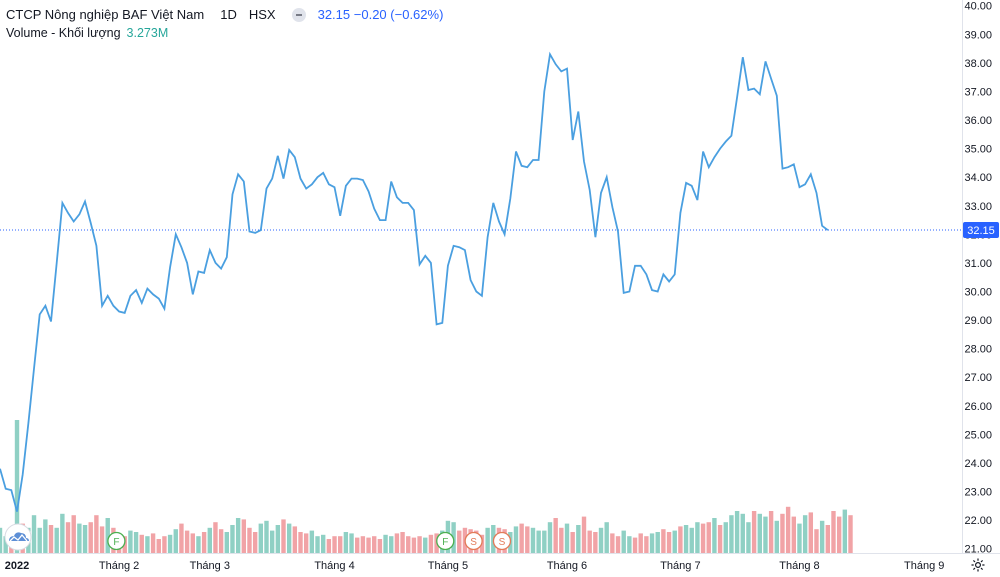 Image resolution: width=1000 pixels, height=577 pixels. Describe the element at coordinates (147, 33) in the screenshot. I see `volume-value: 3.273M` at that location.